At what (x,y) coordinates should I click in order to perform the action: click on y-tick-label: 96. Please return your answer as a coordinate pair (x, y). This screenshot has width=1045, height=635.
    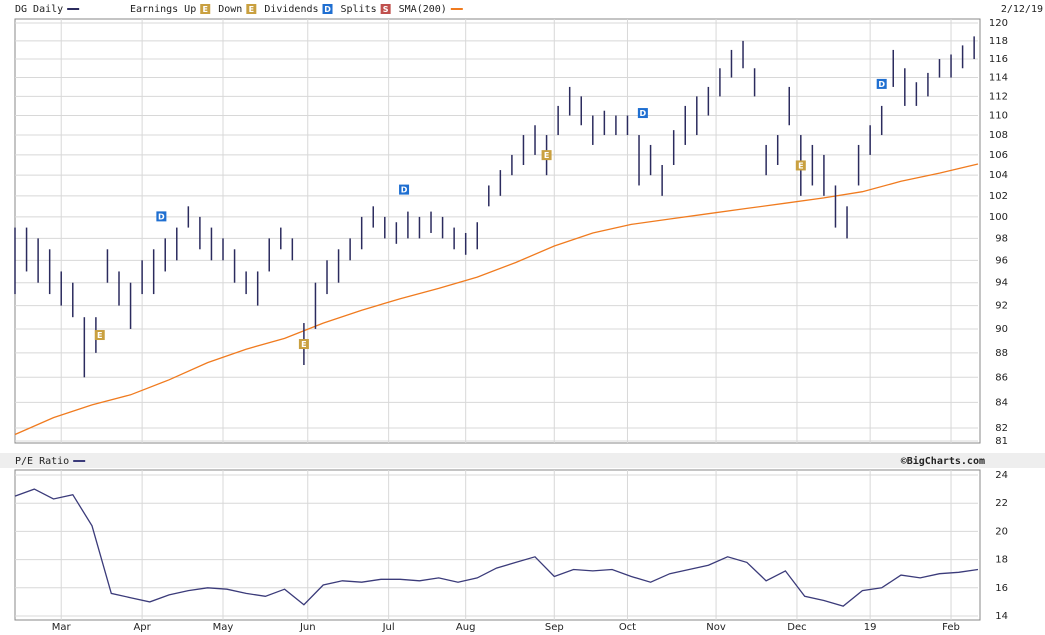
    Looking at the image, I should click on (1001, 260).